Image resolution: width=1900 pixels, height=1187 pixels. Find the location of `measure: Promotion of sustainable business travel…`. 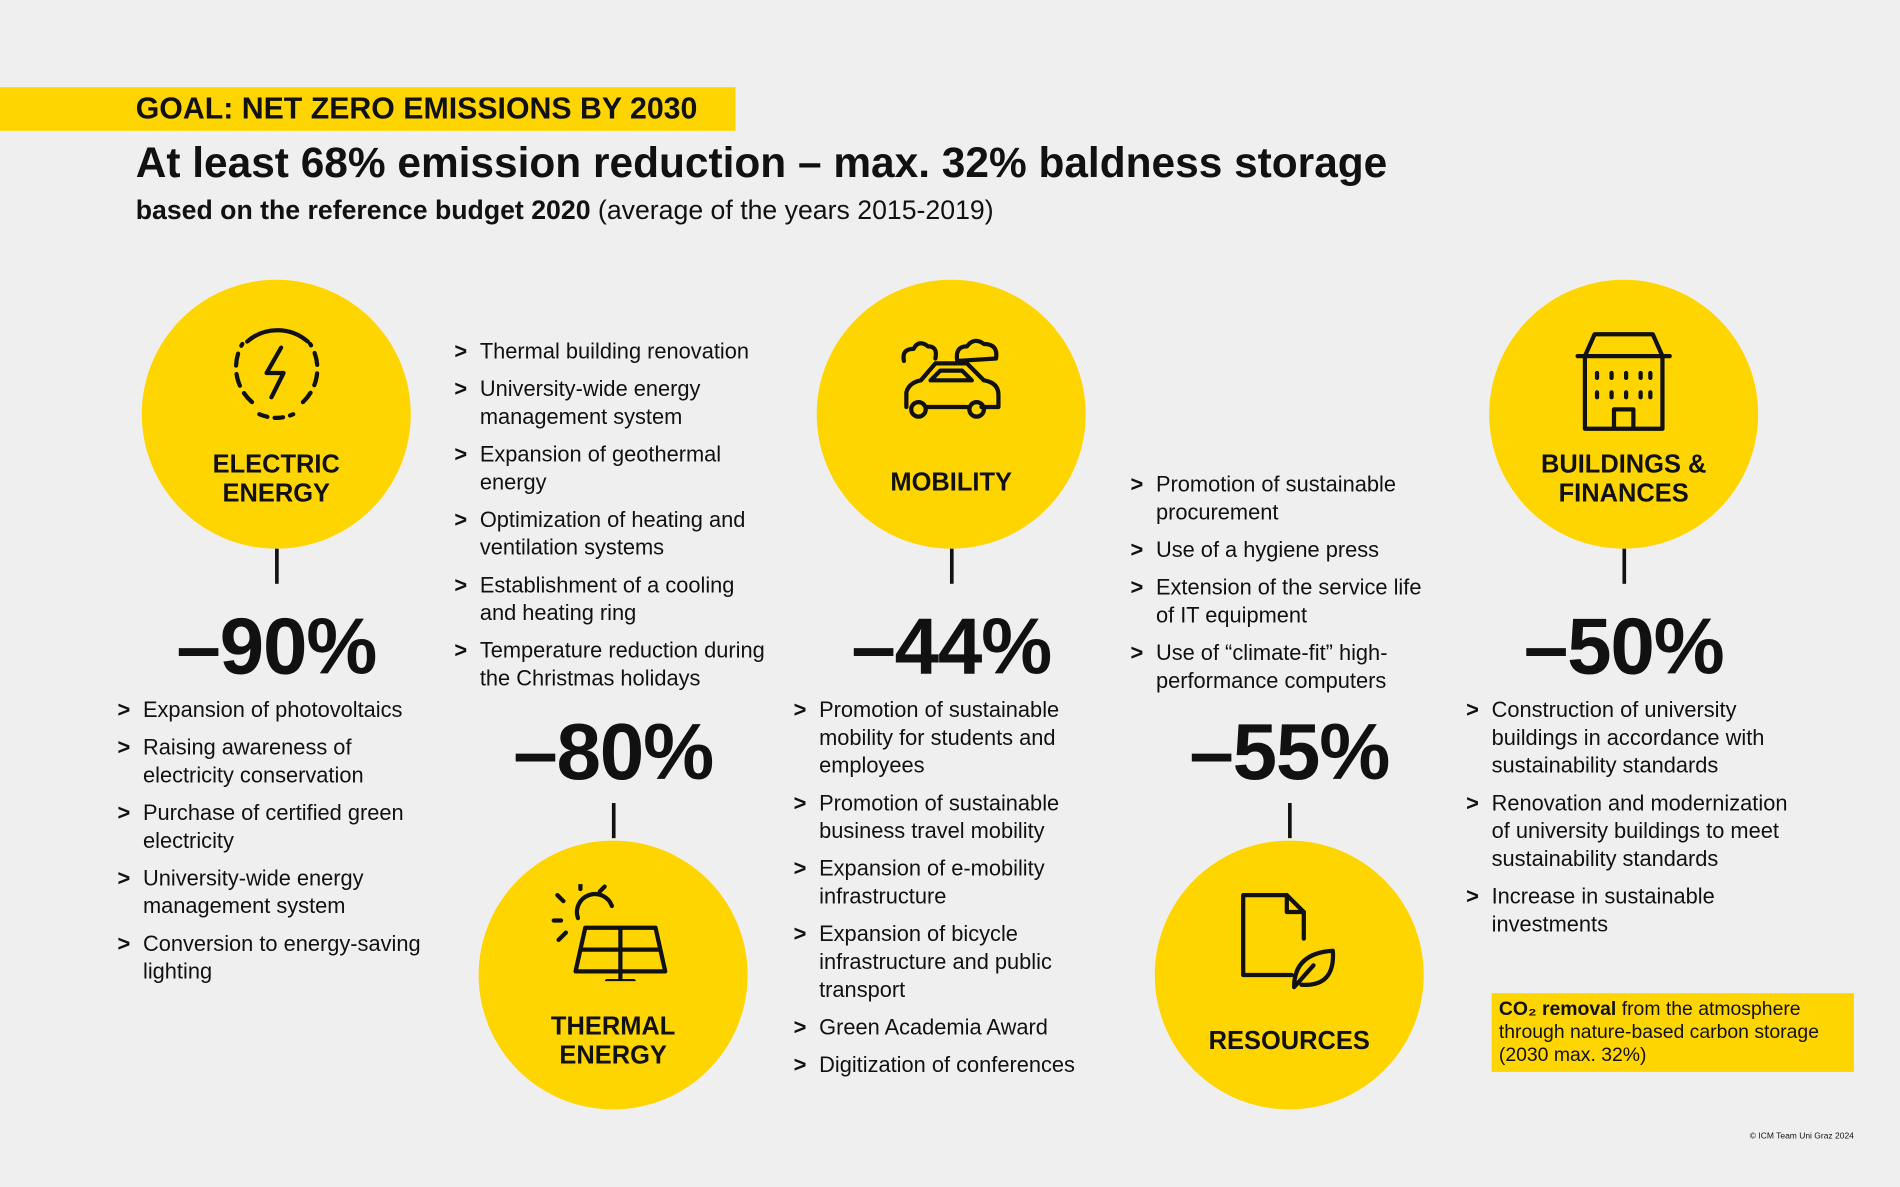

measure: Promotion of sustainable business travel… is located at coordinates (942, 818).